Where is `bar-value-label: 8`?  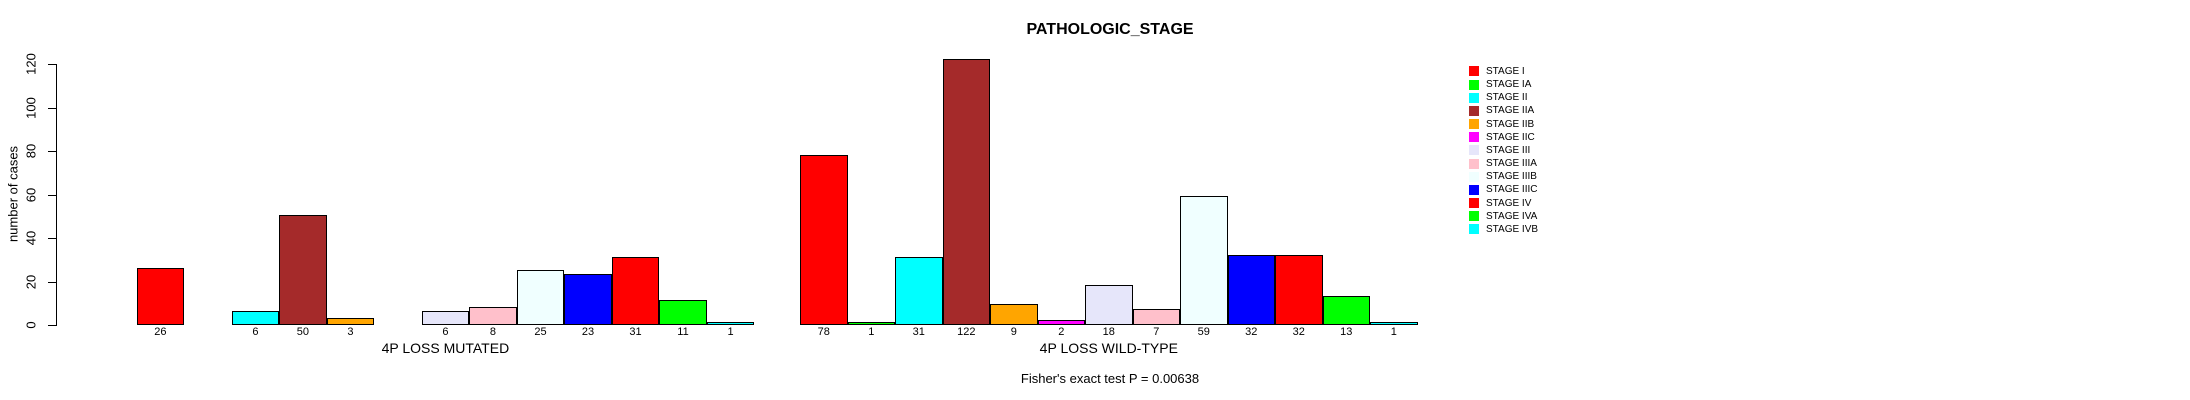
bar-value-label: 8 is located at coordinates (492, 332).